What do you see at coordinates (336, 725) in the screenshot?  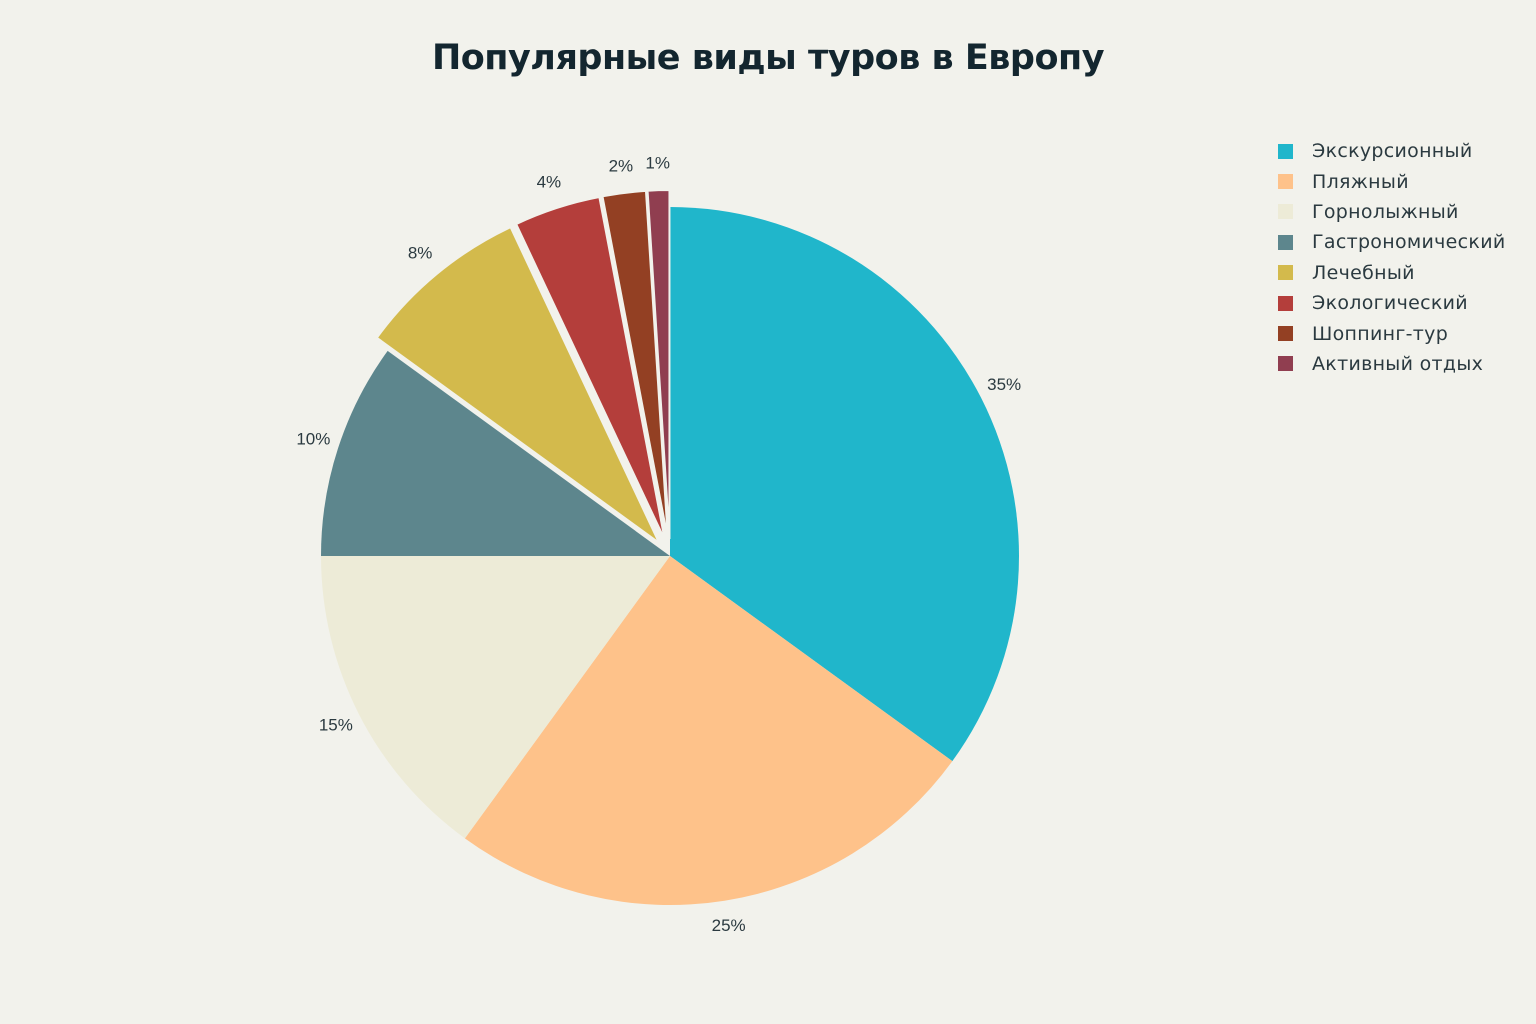 I see `slice-label-3: 15%` at bounding box center [336, 725].